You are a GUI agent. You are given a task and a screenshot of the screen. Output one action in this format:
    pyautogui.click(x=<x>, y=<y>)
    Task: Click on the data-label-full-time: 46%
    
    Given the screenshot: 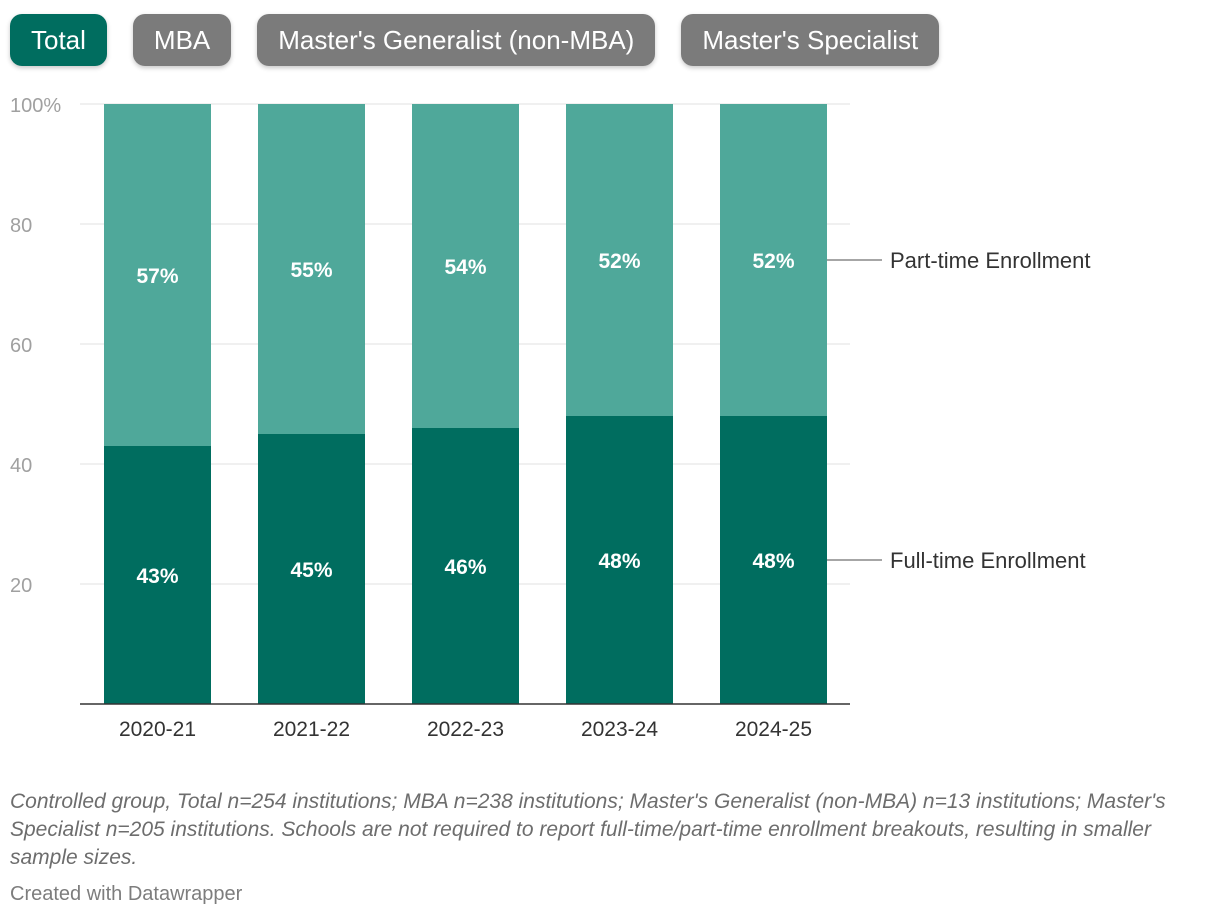 What is the action you would take?
    pyautogui.click(x=465, y=567)
    